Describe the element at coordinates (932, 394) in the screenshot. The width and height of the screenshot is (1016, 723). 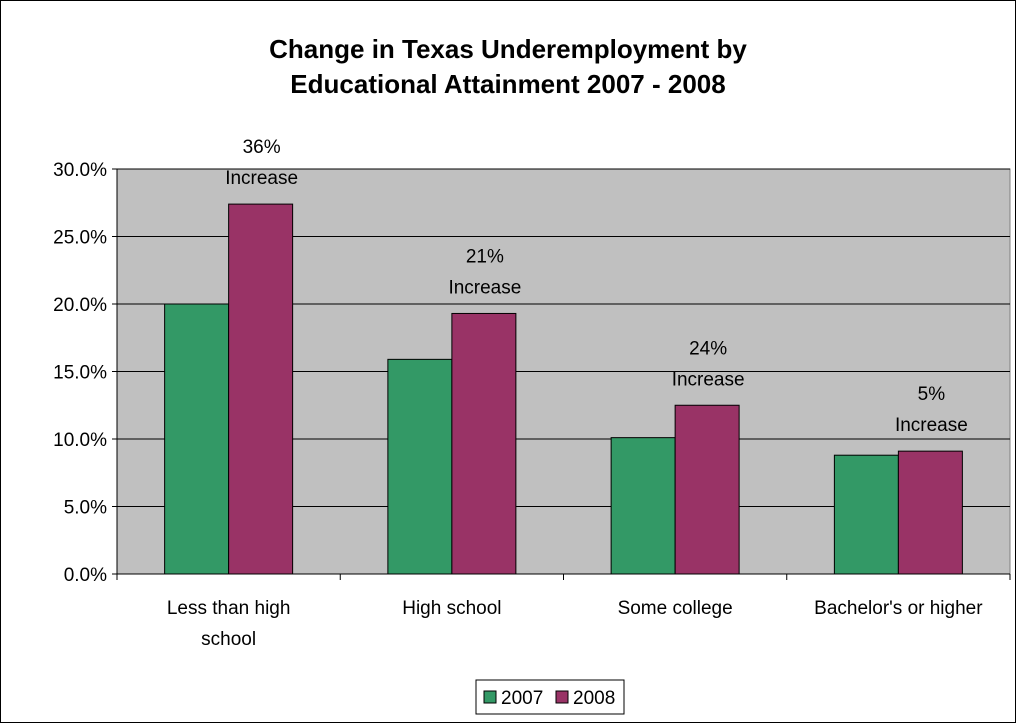
I see `increase-annotation: 5%` at that location.